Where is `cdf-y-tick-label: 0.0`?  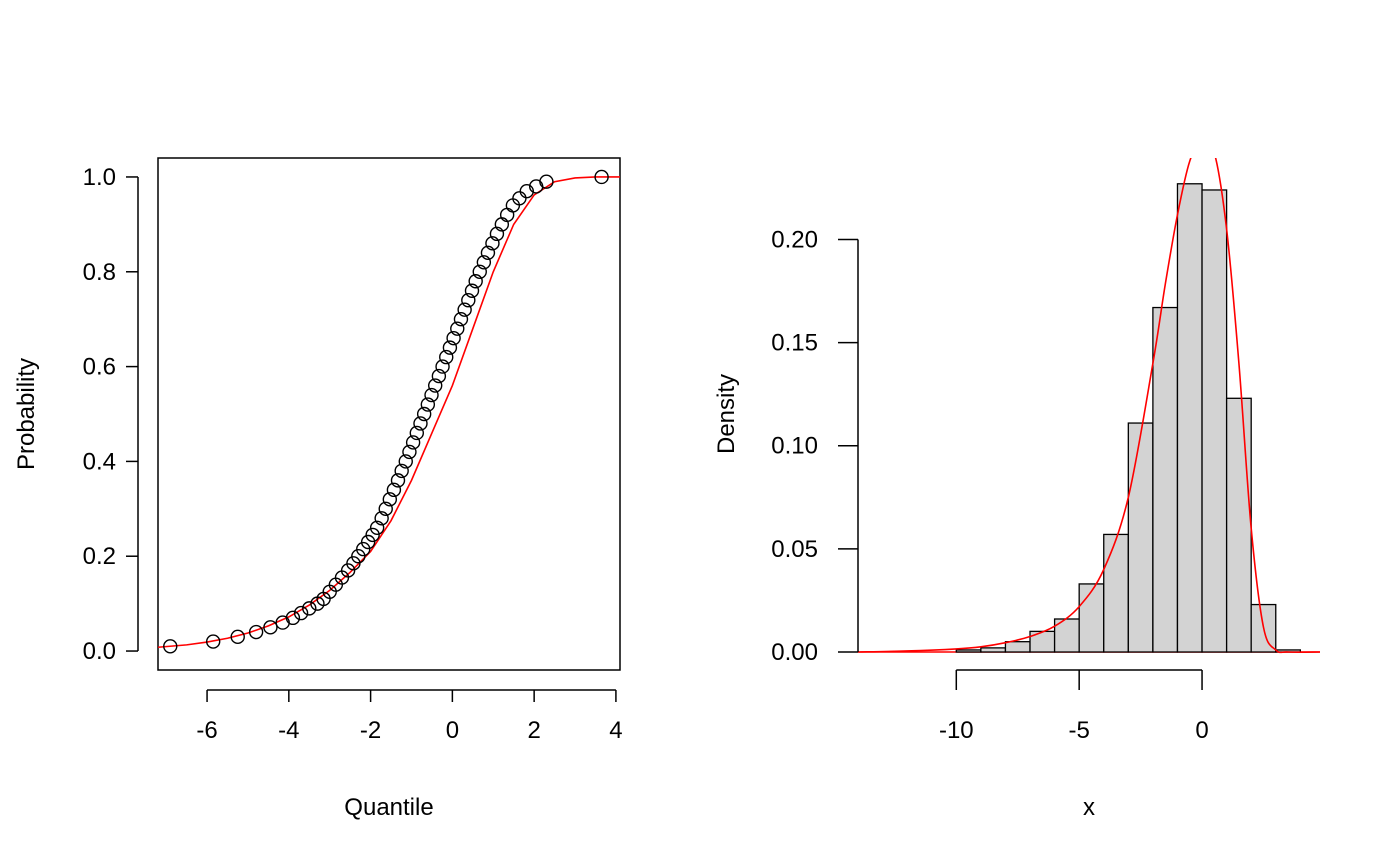
cdf-y-tick-label: 0.0 is located at coordinates (99, 651).